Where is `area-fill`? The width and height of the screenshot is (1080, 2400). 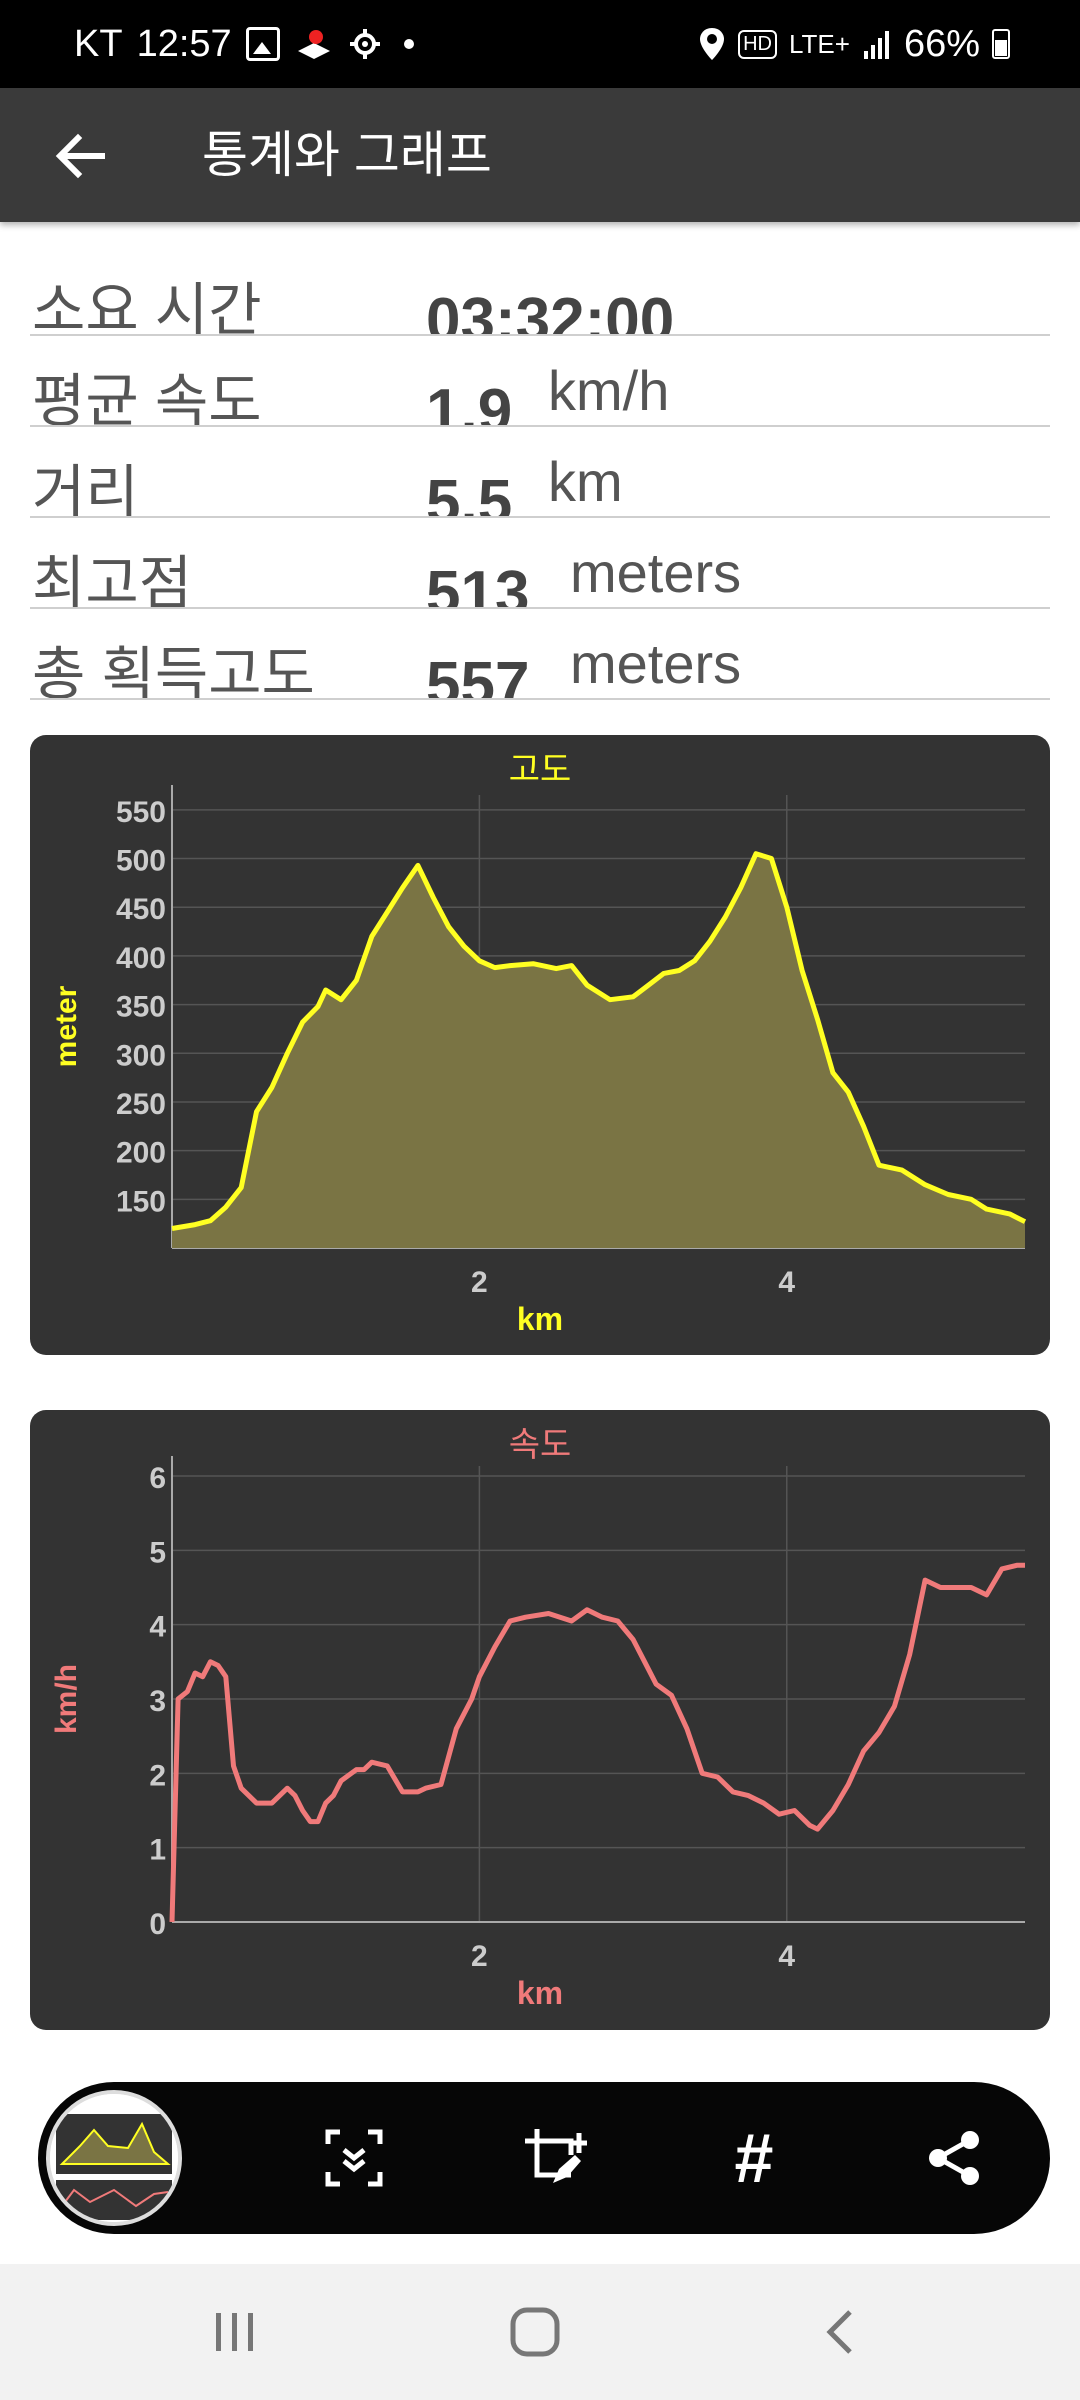
area-fill is located at coordinates (598, 1050).